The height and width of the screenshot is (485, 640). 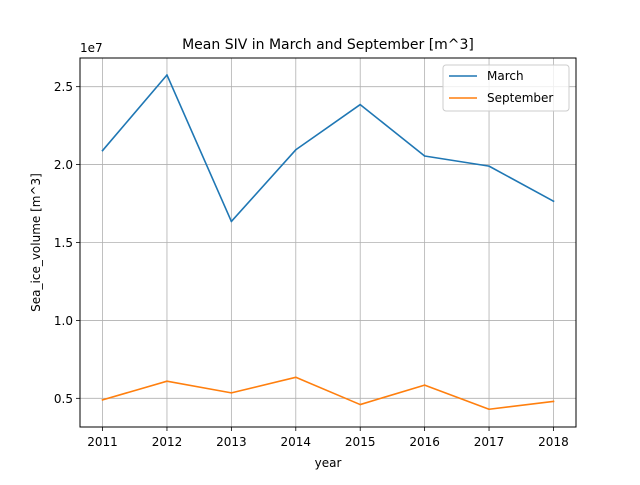 What do you see at coordinates (328, 393) in the screenshot?
I see `series-line-september` at bounding box center [328, 393].